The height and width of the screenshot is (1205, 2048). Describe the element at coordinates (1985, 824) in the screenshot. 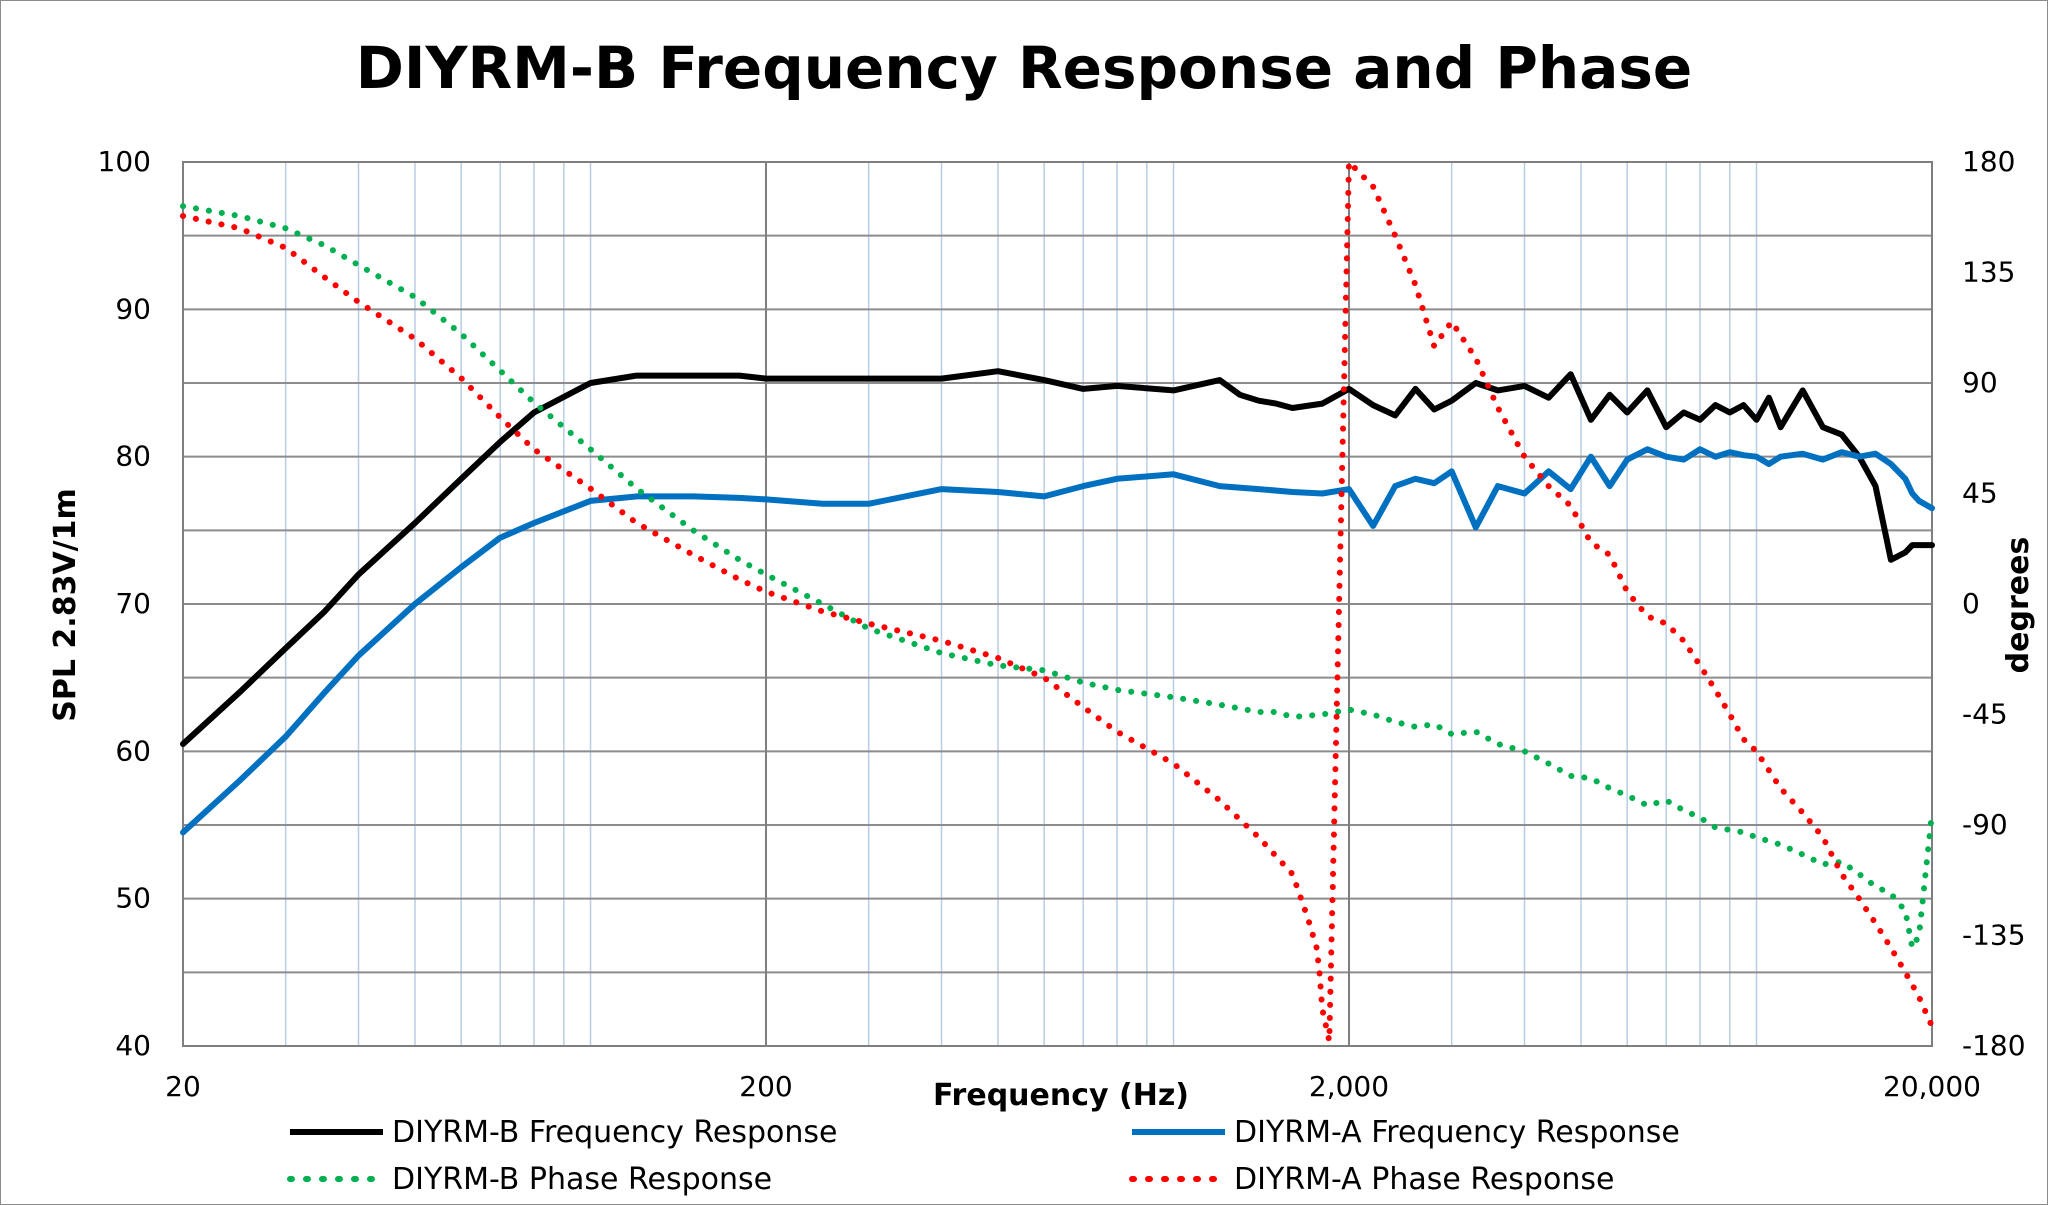

I see `y2-tick-label: -90` at that location.